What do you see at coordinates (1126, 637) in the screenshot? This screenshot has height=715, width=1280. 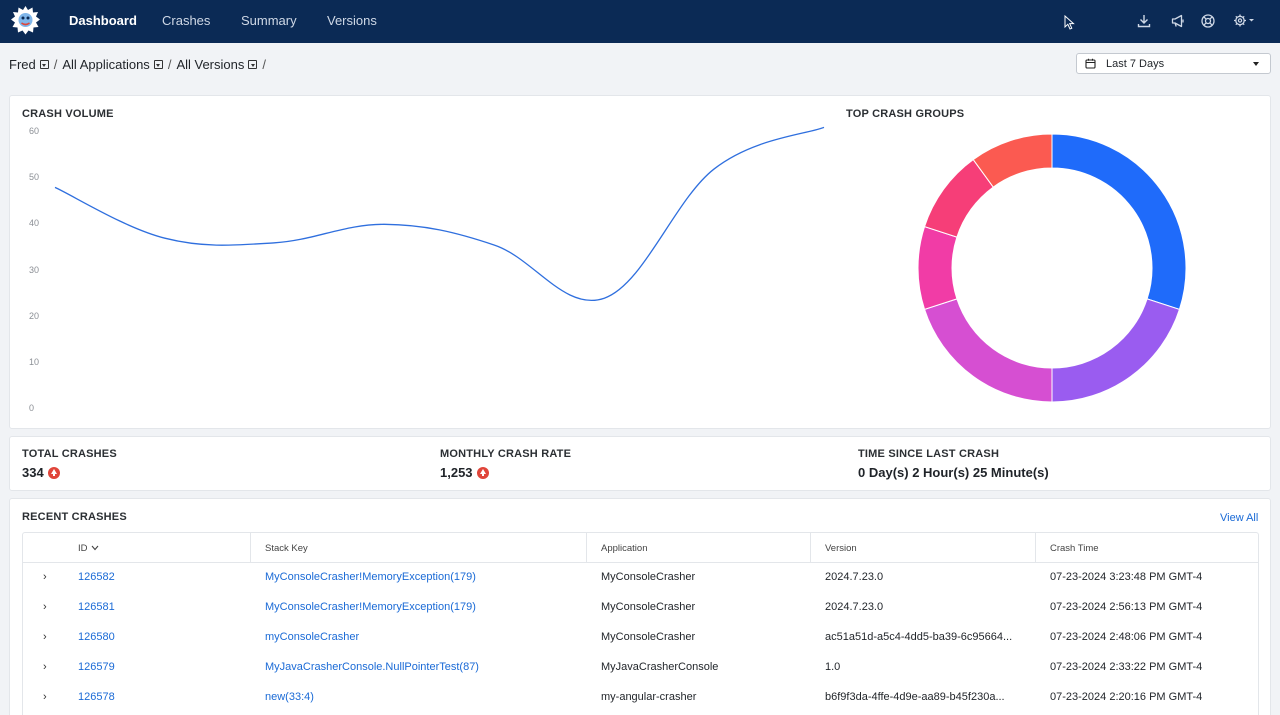 I see `crash-time-cell: 07-23-2024 2:48:06 PM GMT-4` at bounding box center [1126, 637].